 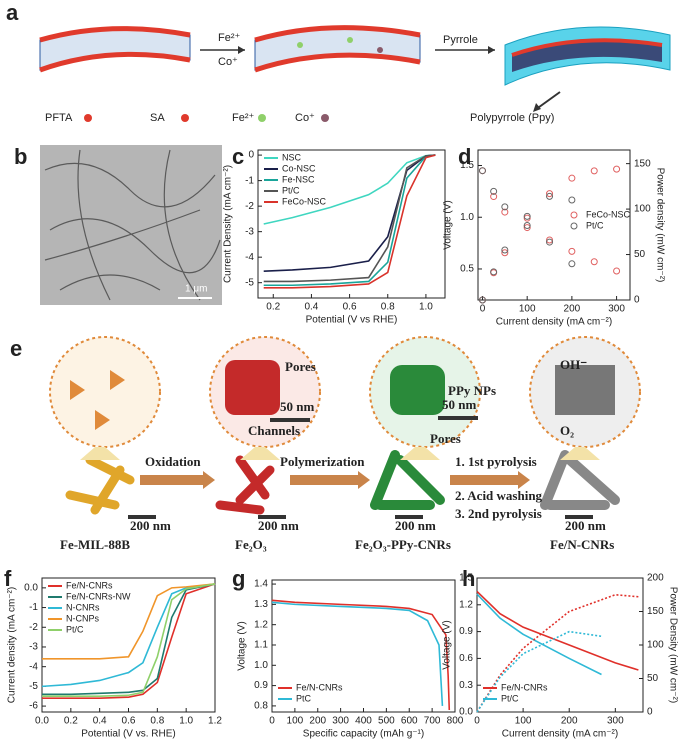 I want to click on panel-label: g, so click(x=238, y=578).